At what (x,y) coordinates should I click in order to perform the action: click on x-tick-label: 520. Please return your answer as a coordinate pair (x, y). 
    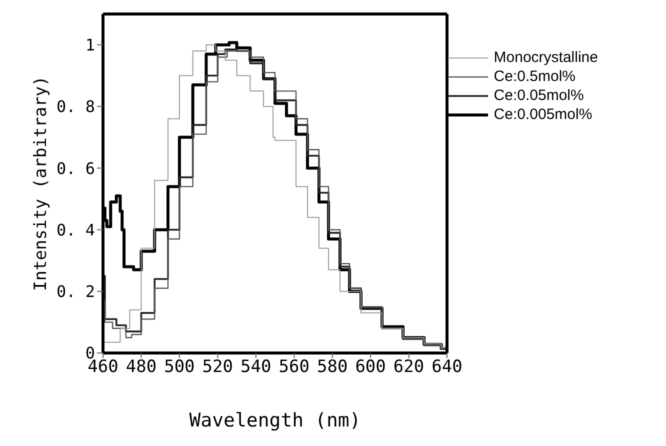
    Looking at the image, I should click on (218, 367).